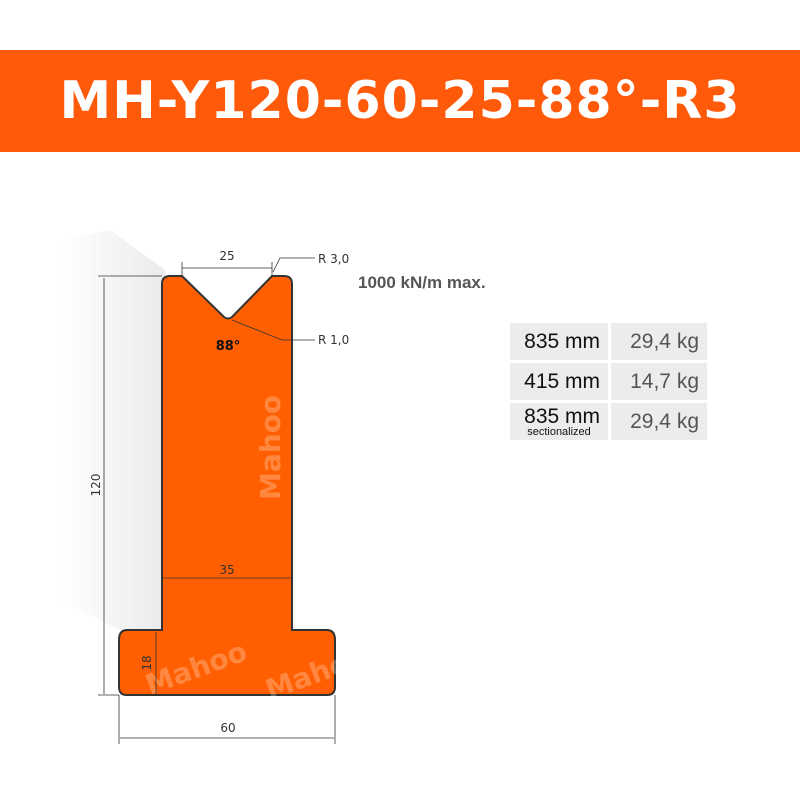 The image size is (800, 800). What do you see at coordinates (228, 346) in the screenshot?
I see `dim-angle: 88°` at bounding box center [228, 346].